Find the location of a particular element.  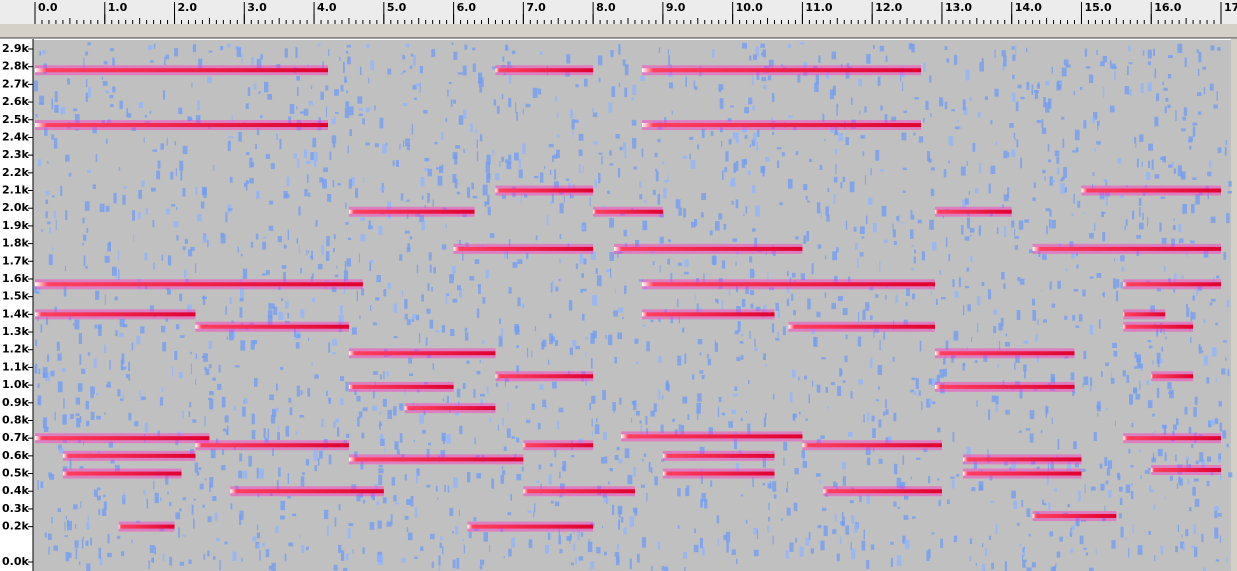

tone-core is located at coordinates (861, 326).